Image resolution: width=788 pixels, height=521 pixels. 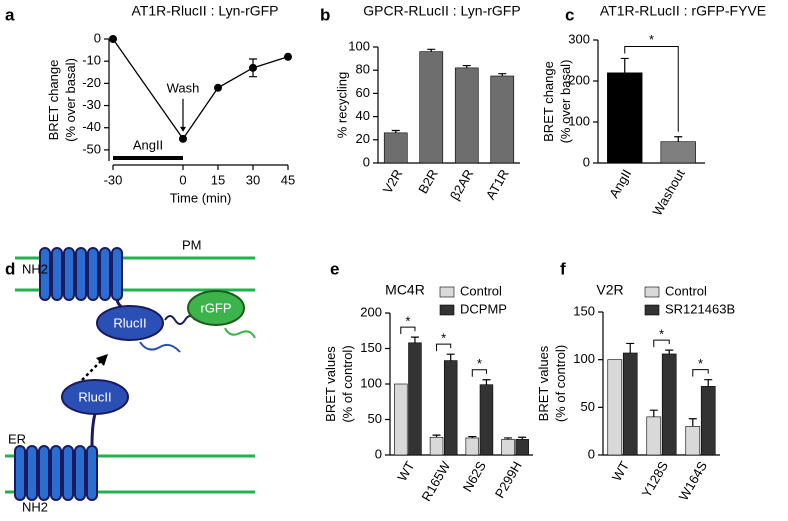 What do you see at coordinates (620, 184) in the screenshot?
I see `x-tick-label: AngII` at bounding box center [620, 184].